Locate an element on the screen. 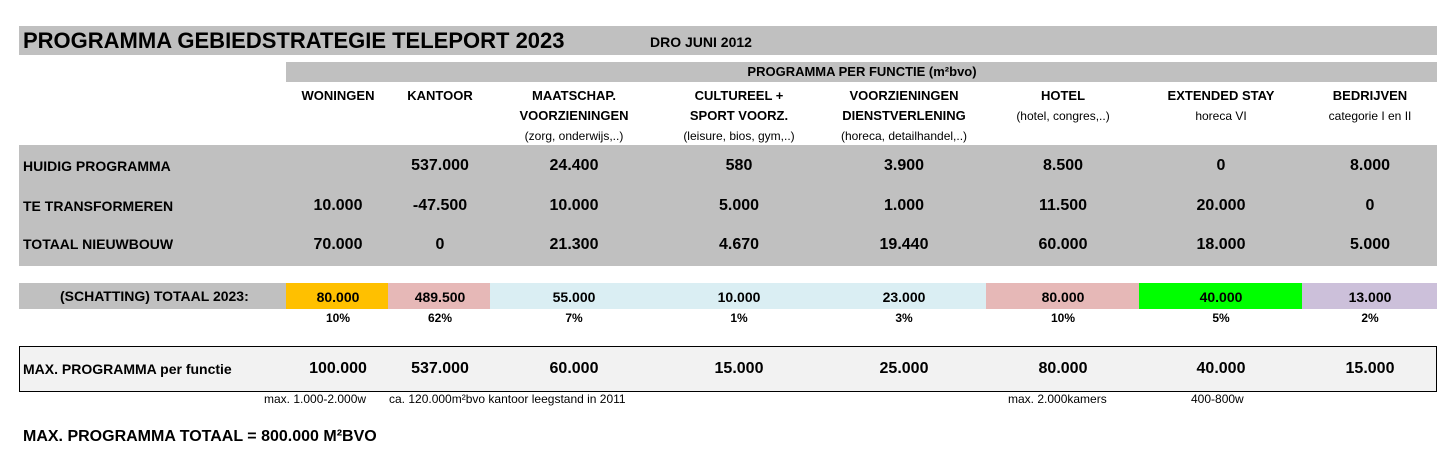 Image resolution: width=1451 pixels, height=466 pixels. pct-extended-stay: 5% is located at coordinates (1221, 318).